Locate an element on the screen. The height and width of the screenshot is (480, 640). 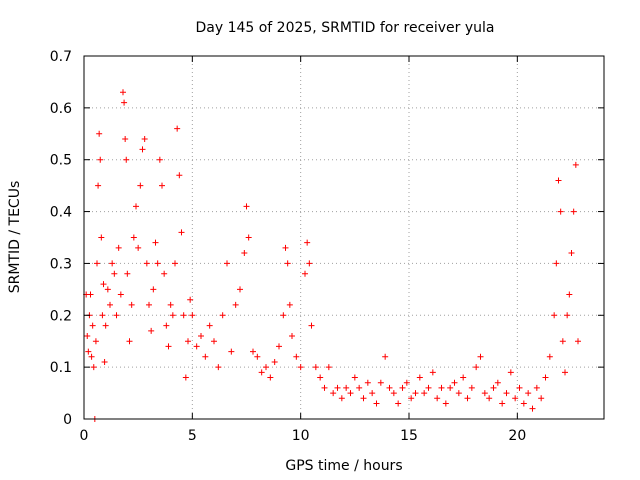
y-axis-label: SRMTID / TECUs is located at coordinates (15, 237).